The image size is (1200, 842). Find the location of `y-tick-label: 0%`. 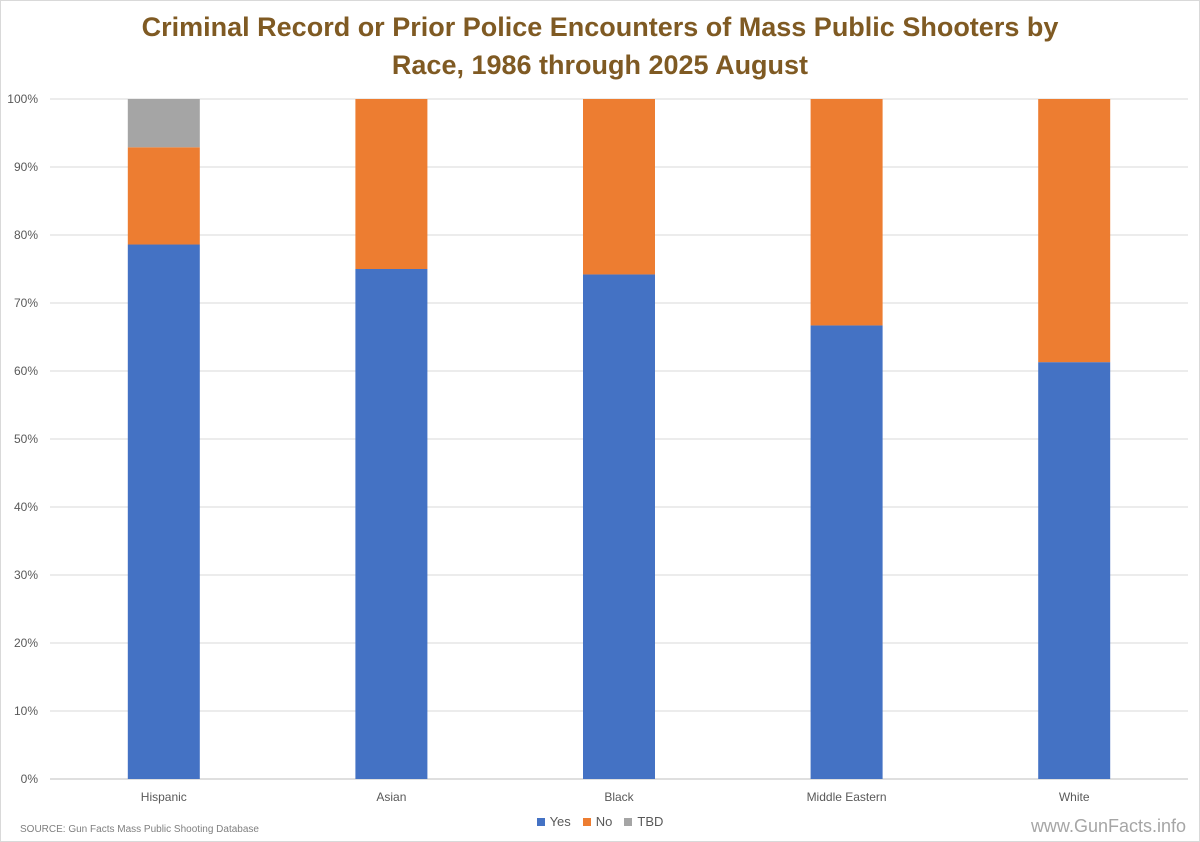

y-tick-label: 0% is located at coordinates (30, 779).